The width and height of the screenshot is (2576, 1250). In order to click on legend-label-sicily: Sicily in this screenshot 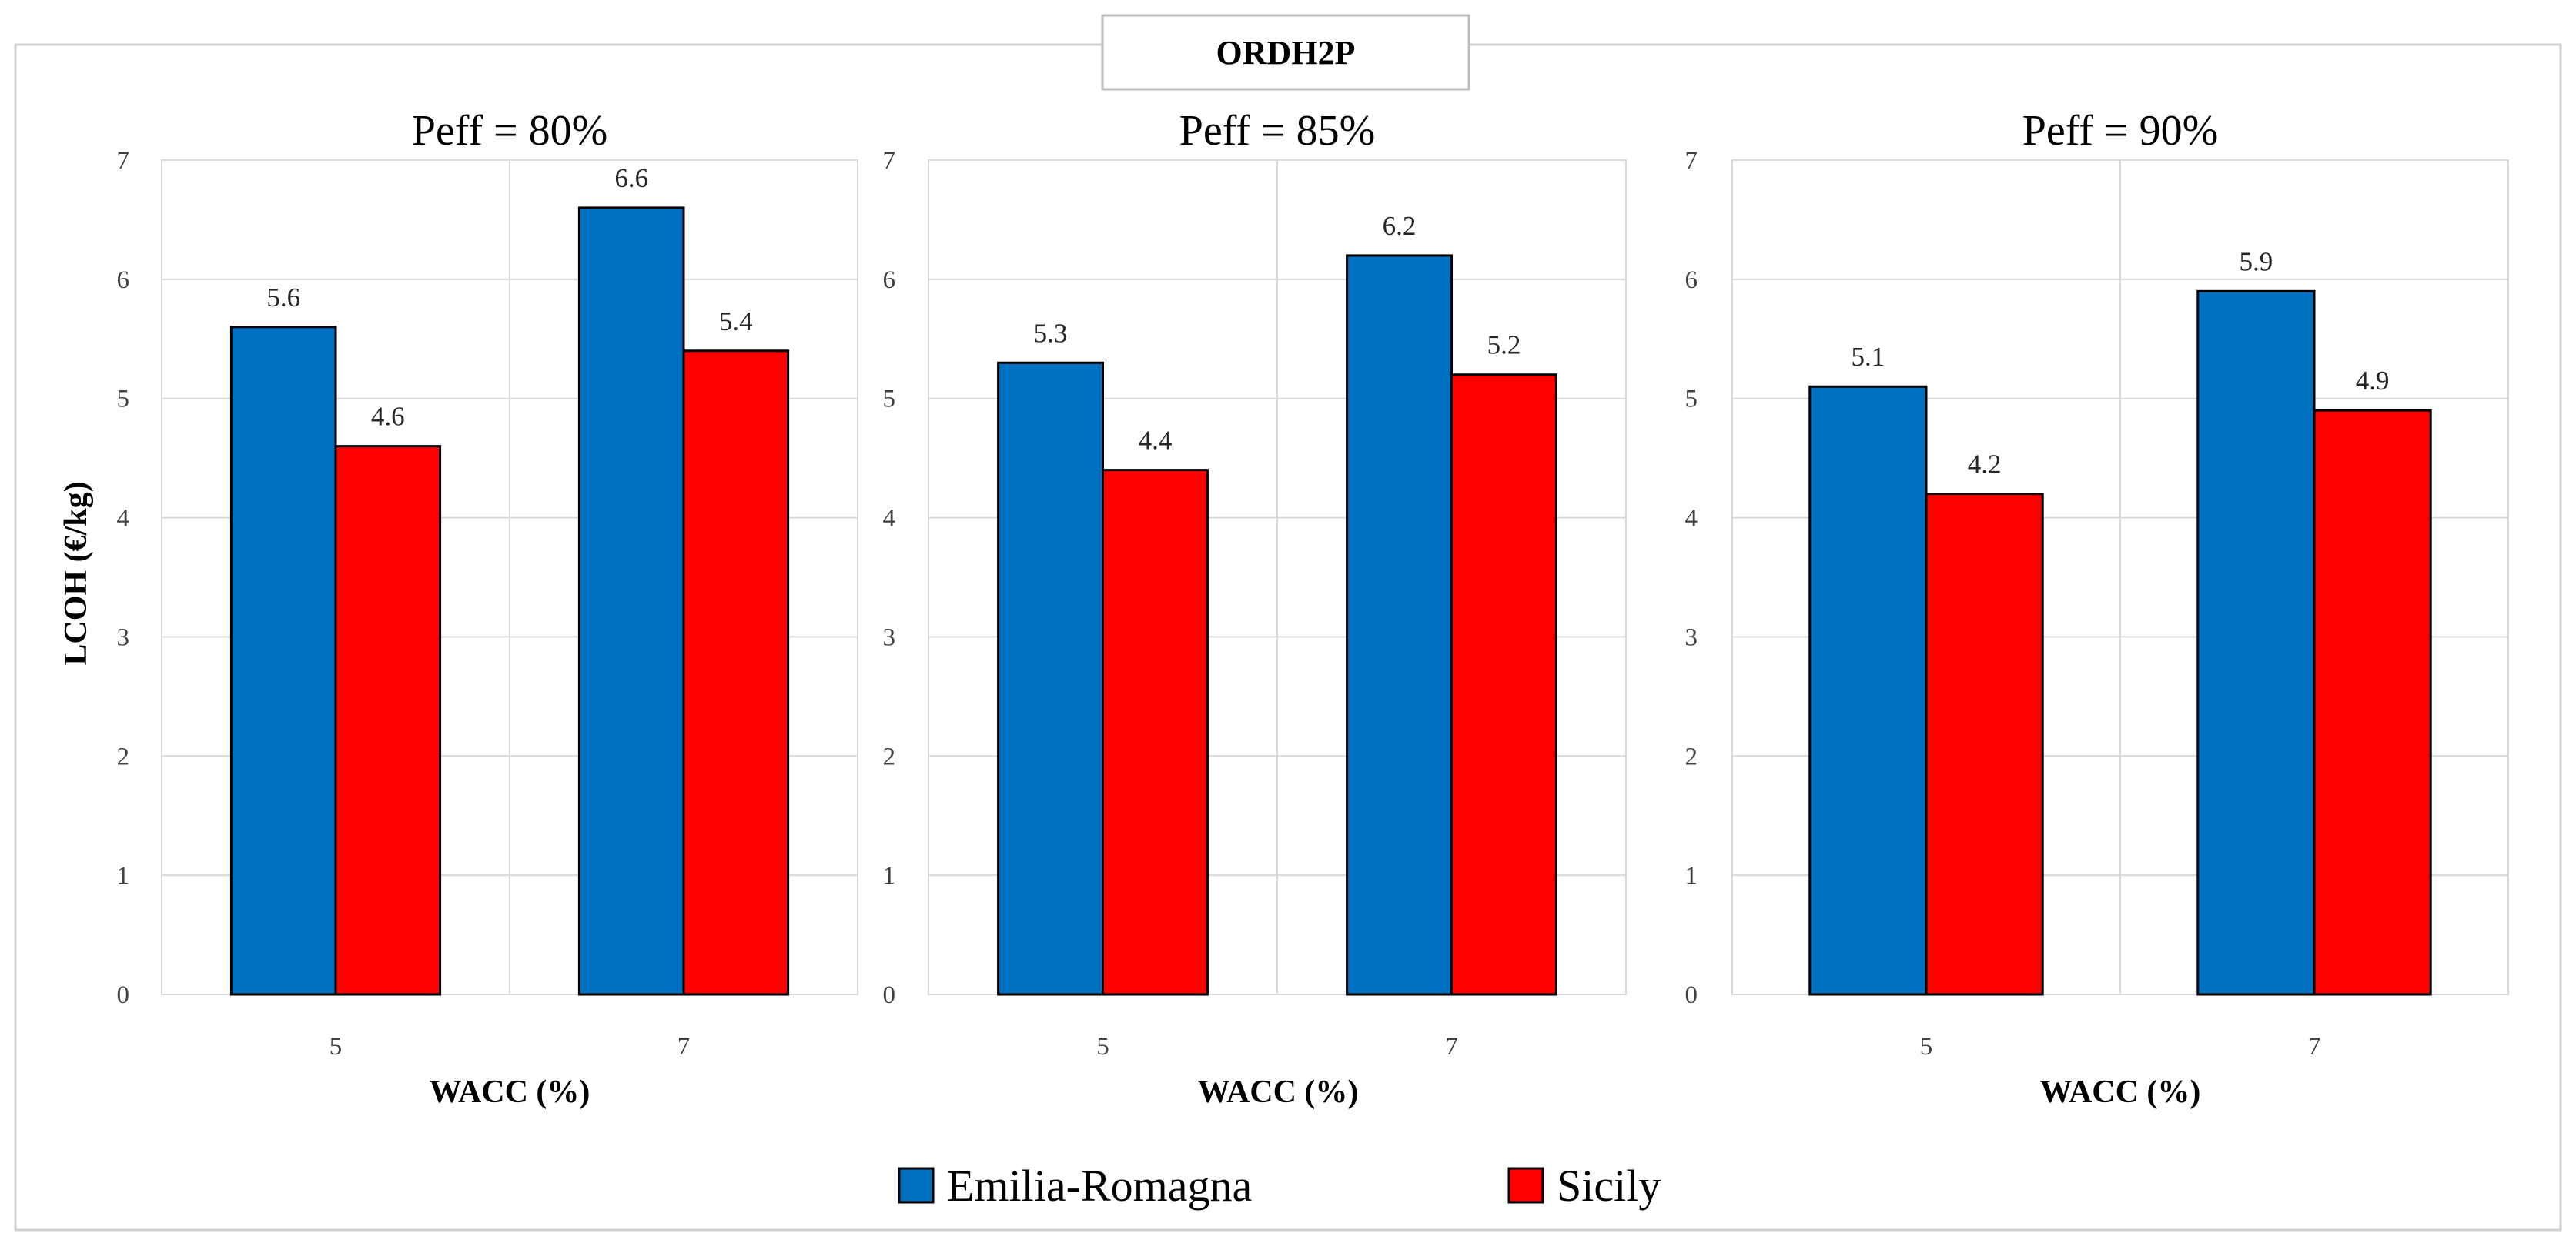, I will do `click(1609, 1186)`.